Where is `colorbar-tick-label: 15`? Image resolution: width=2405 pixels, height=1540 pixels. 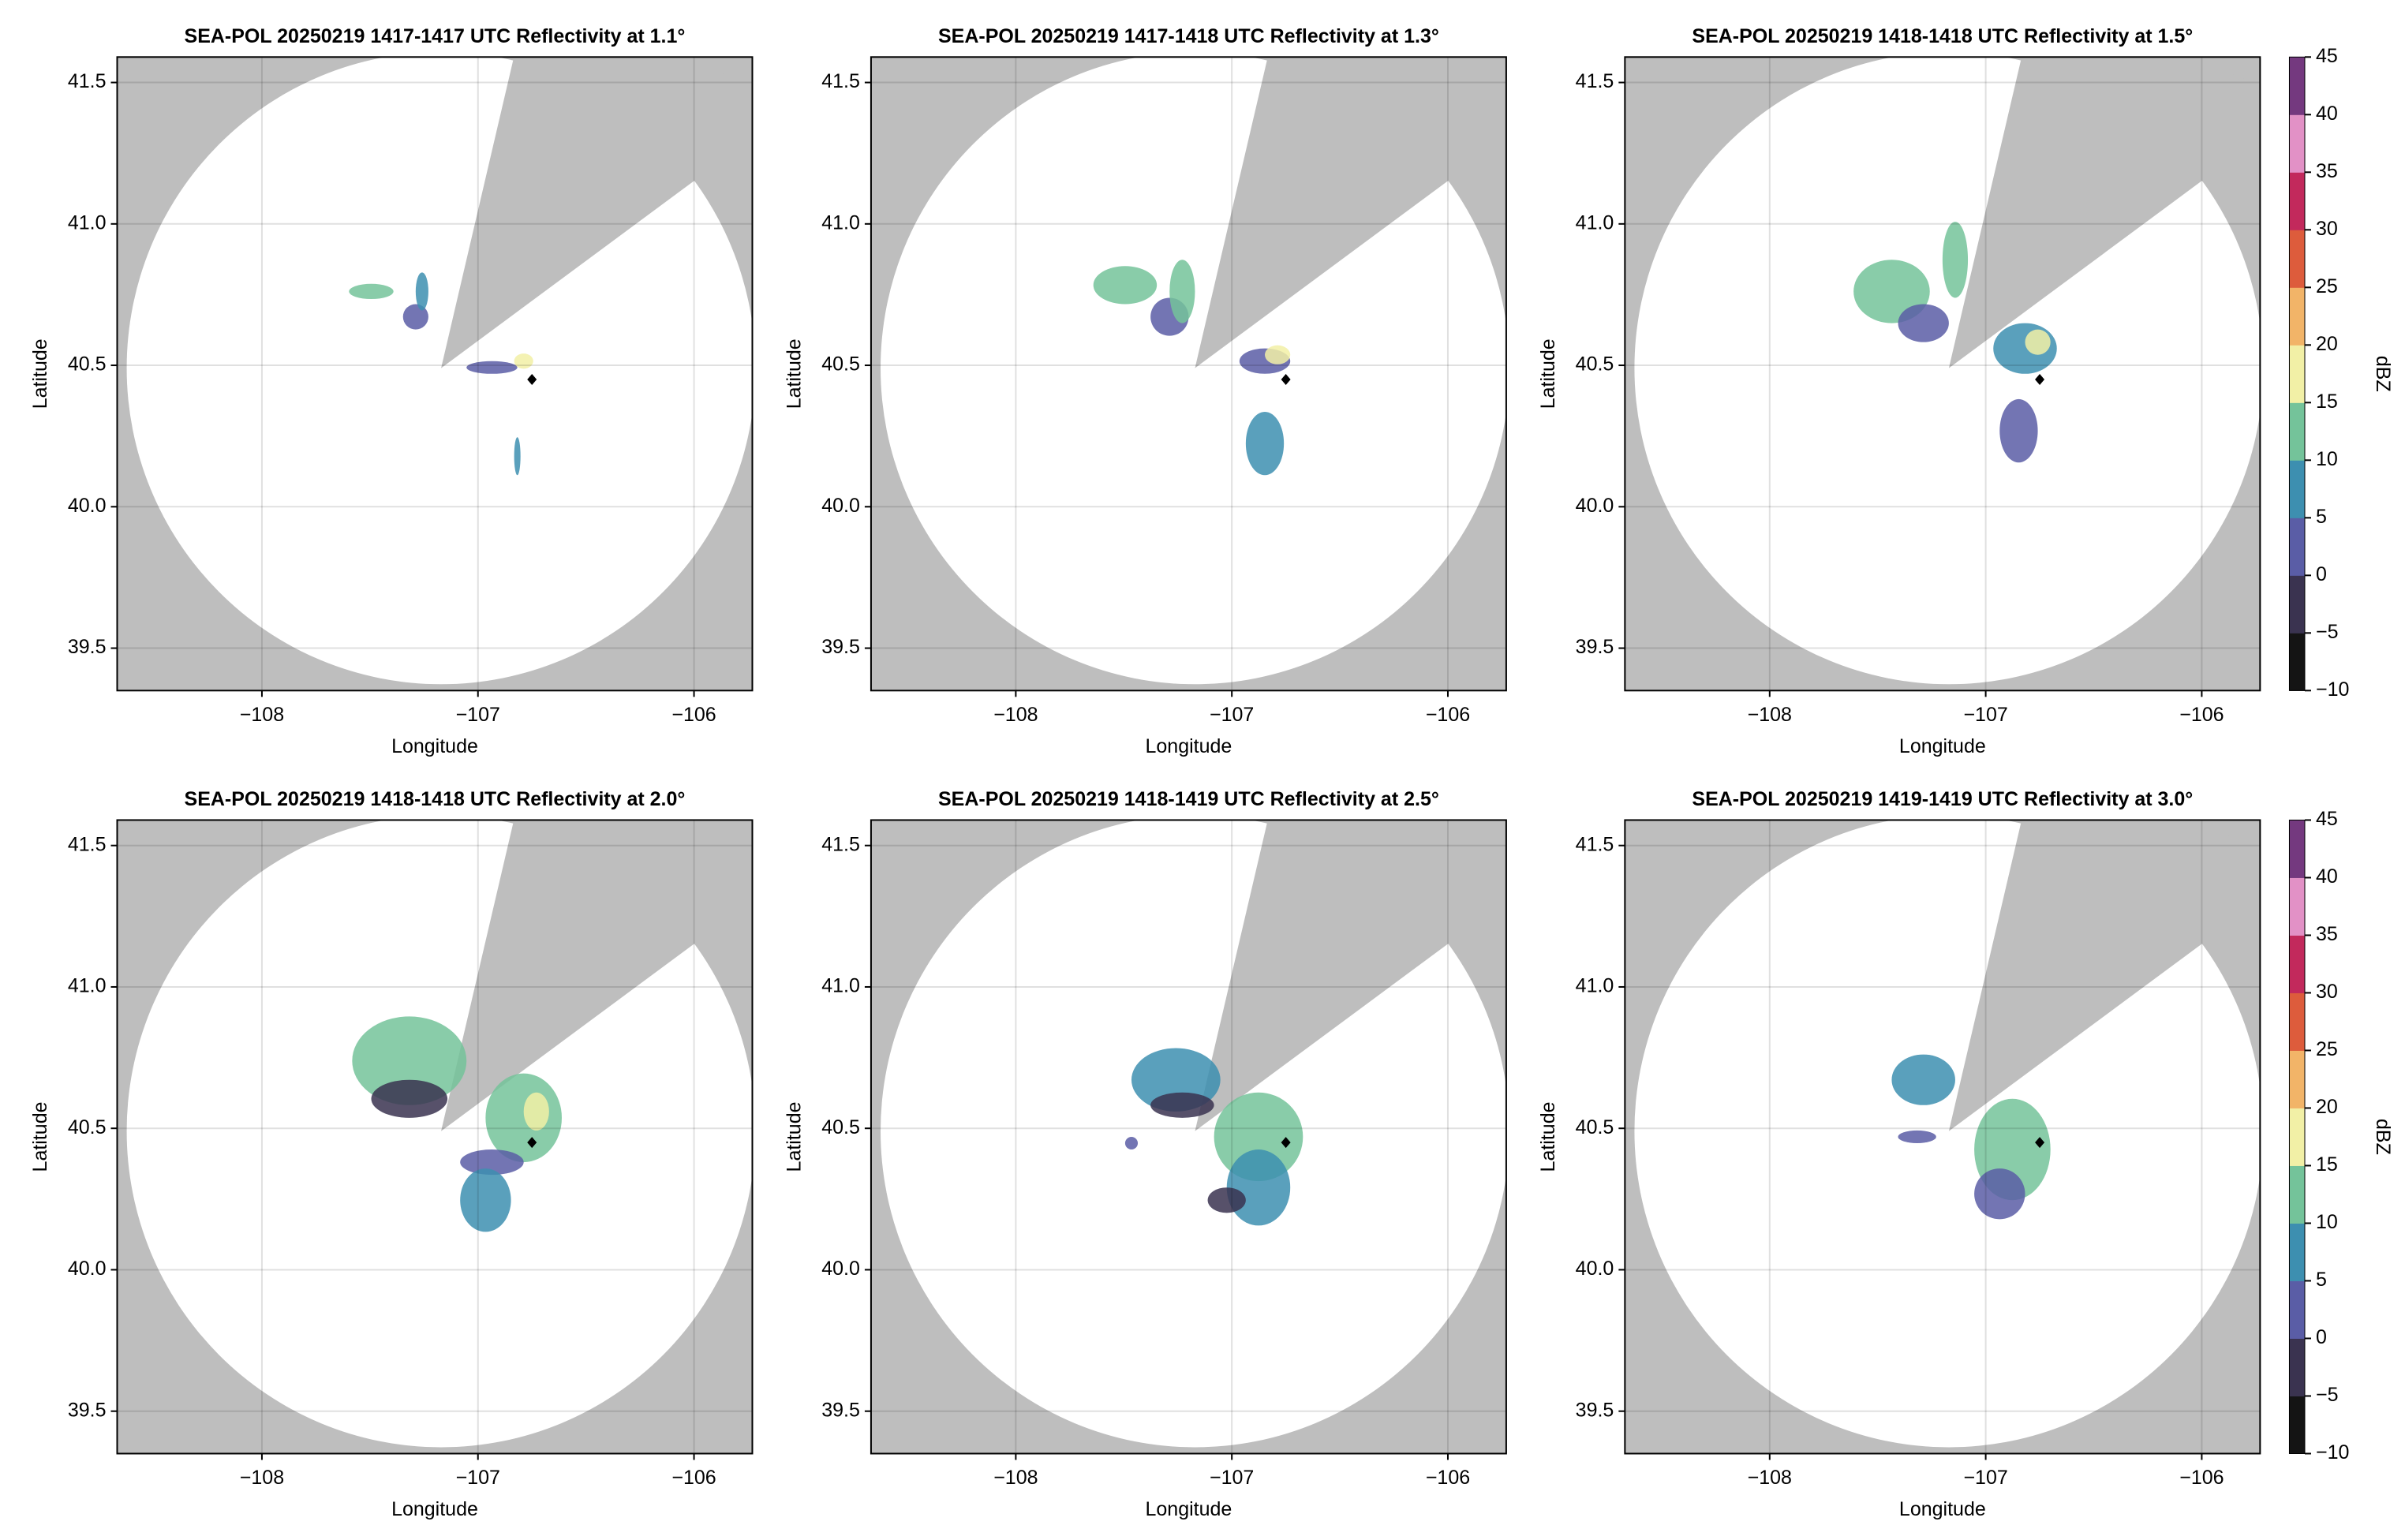 colorbar-tick-label: 15 is located at coordinates (2327, 1164).